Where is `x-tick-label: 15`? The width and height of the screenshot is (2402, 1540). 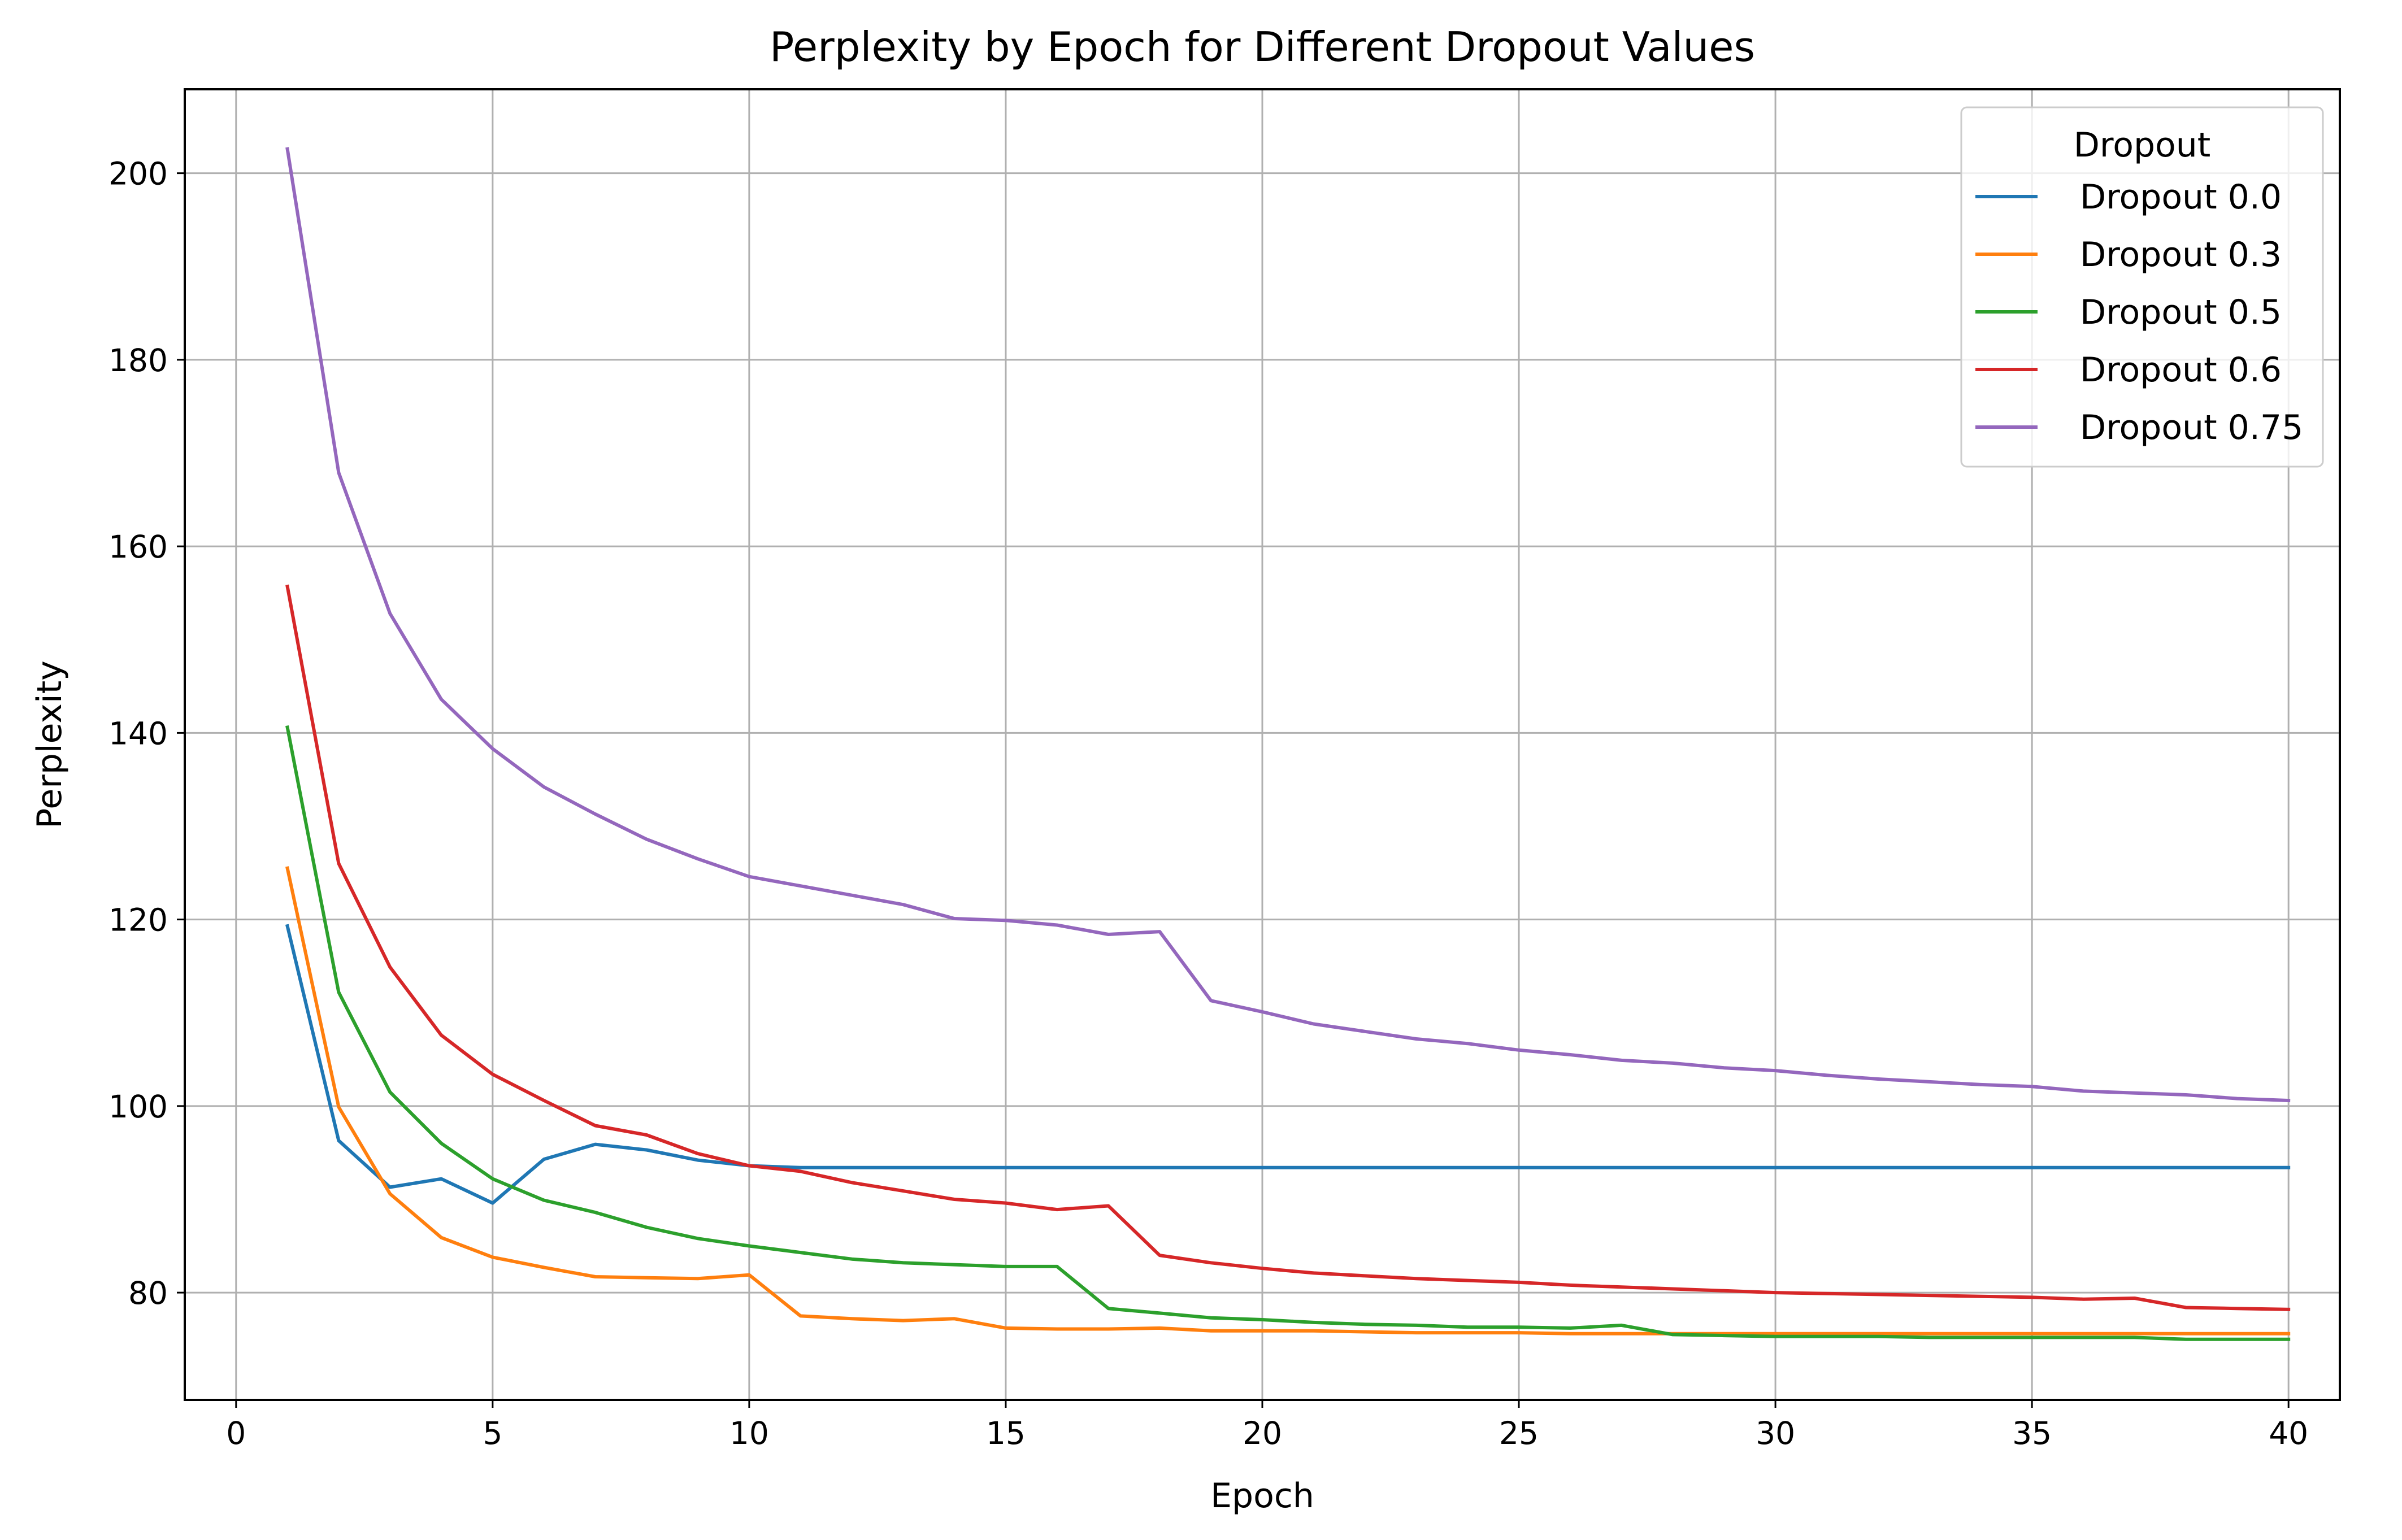
x-tick-label: 15 is located at coordinates (1006, 1433).